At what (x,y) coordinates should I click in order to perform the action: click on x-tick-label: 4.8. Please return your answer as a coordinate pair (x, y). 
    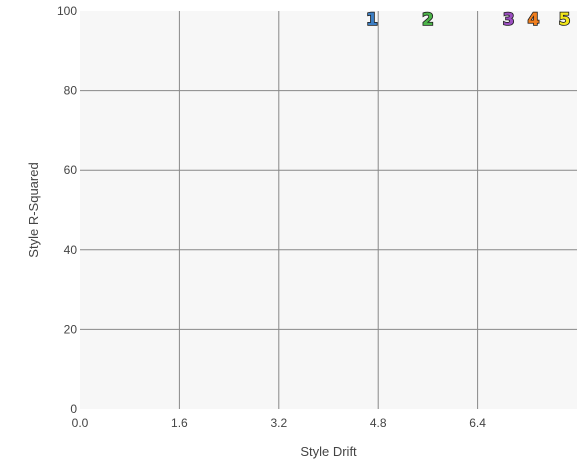
    Looking at the image, I should click on (378, 423).